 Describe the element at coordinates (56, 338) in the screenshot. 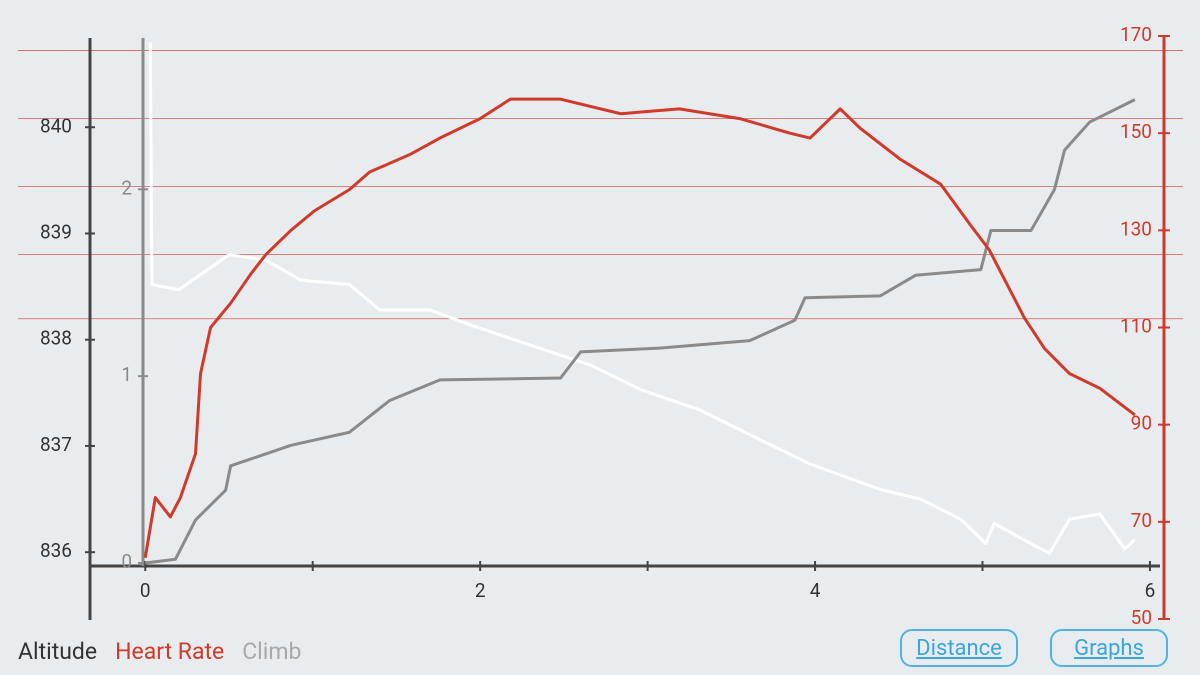

I see `y-tick-label: 838` at that location.